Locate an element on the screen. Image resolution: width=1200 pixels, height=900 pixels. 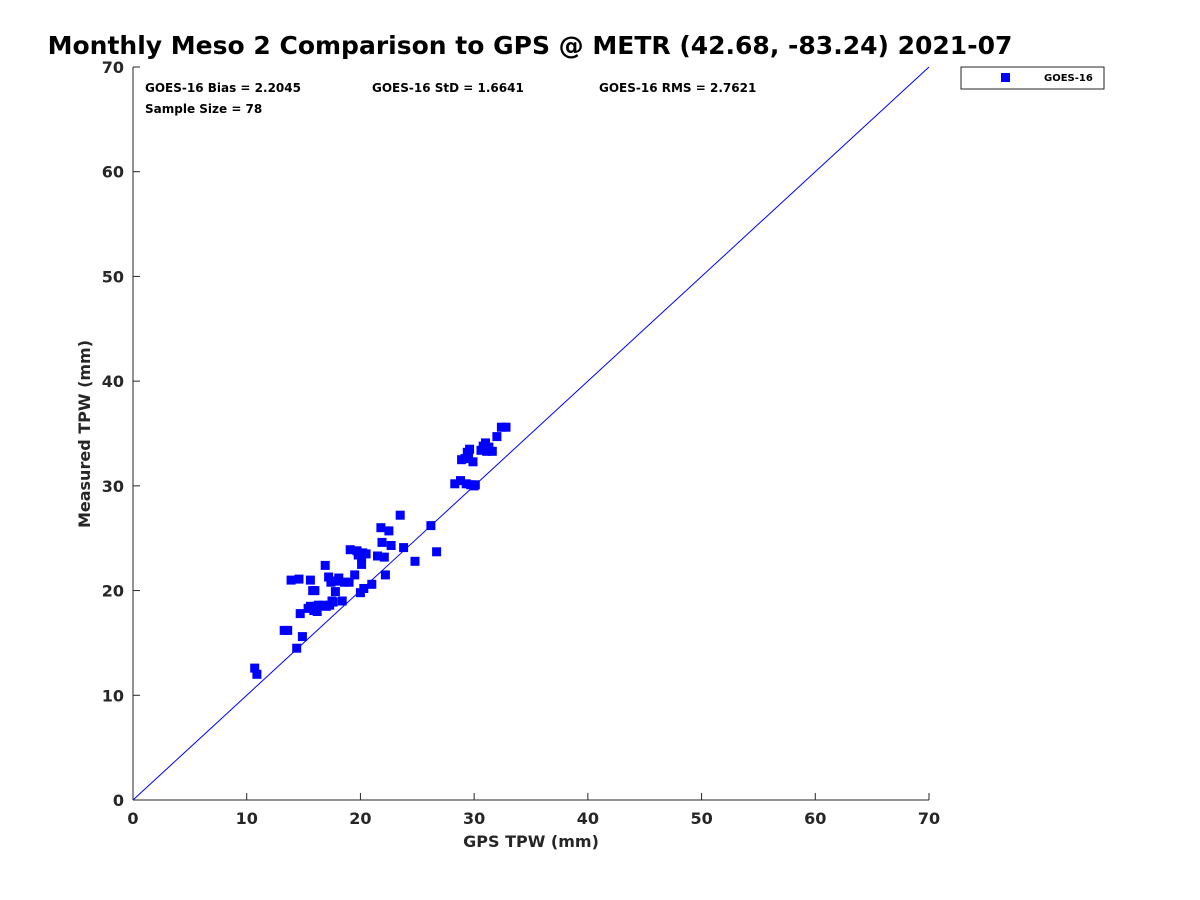
y-tick-label: 10 is located at coordinates (113, 695).